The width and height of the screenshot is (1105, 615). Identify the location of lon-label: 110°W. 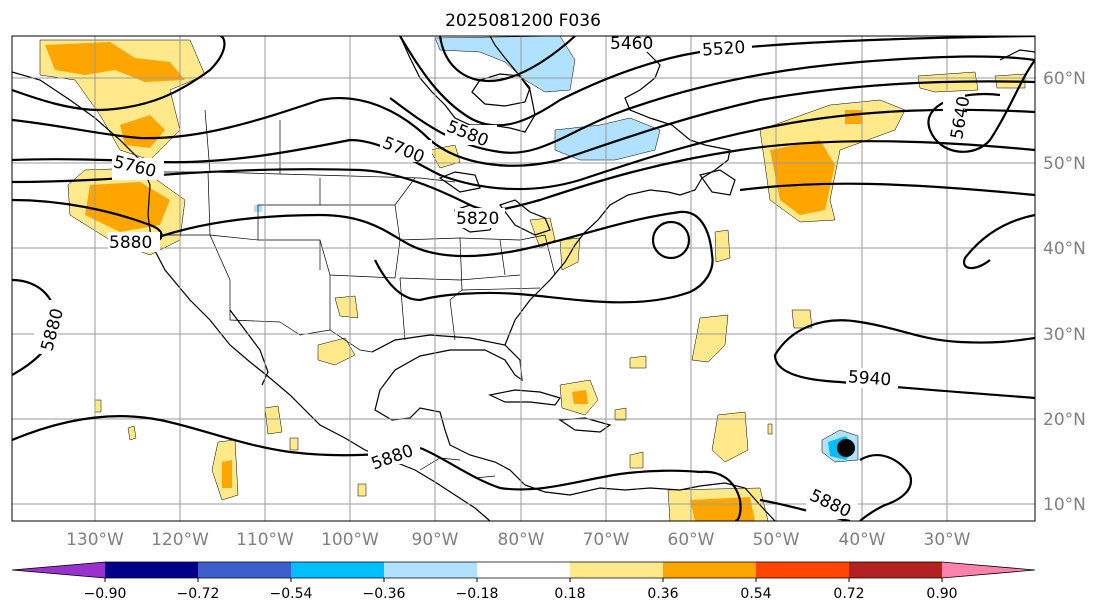
(265, 540).